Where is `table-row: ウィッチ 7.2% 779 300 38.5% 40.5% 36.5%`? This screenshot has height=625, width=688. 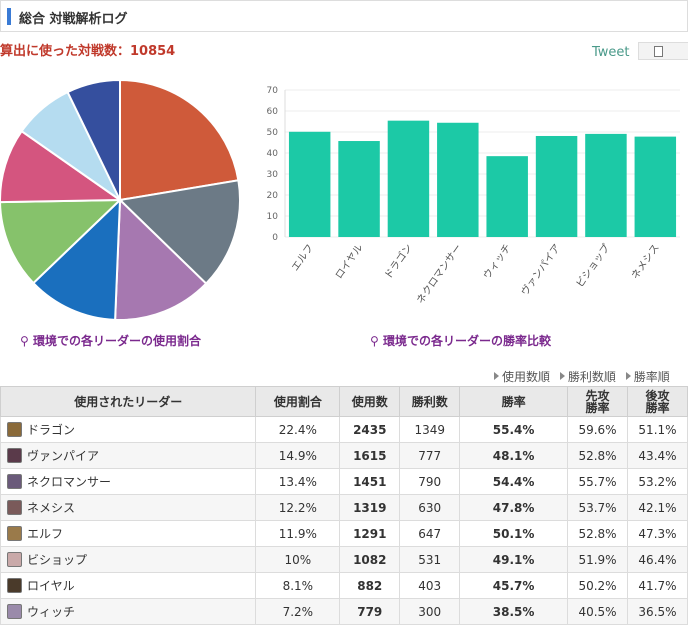
table-row: ウィッチ 7.2% 779 300 38.5% 40.5% 36.5% is located at coordinates (344, 611).